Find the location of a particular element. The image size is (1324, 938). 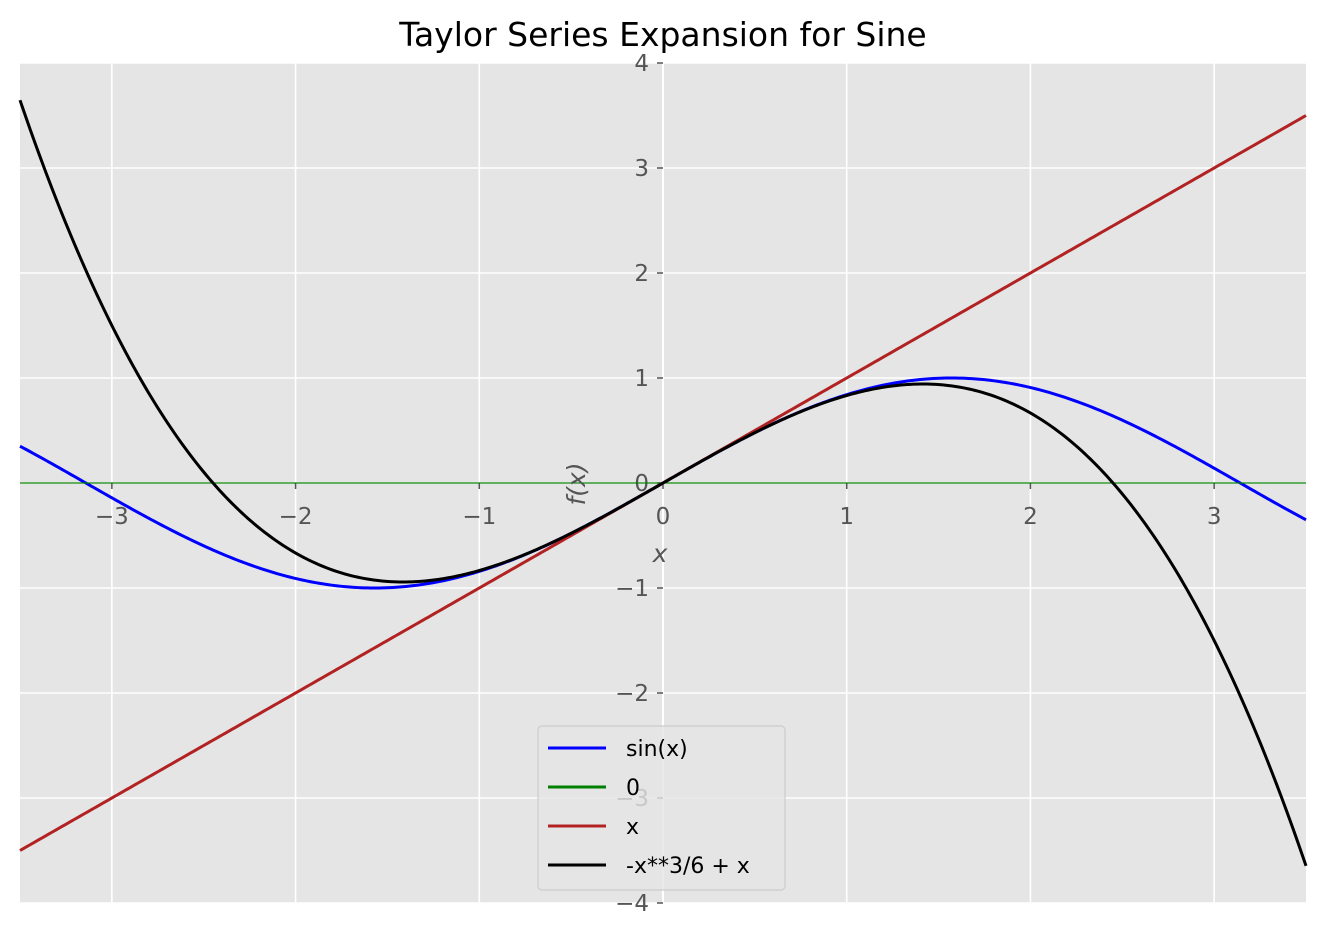

legend-label-3: -x**3/6 + x is located at coordinates (688, 866).